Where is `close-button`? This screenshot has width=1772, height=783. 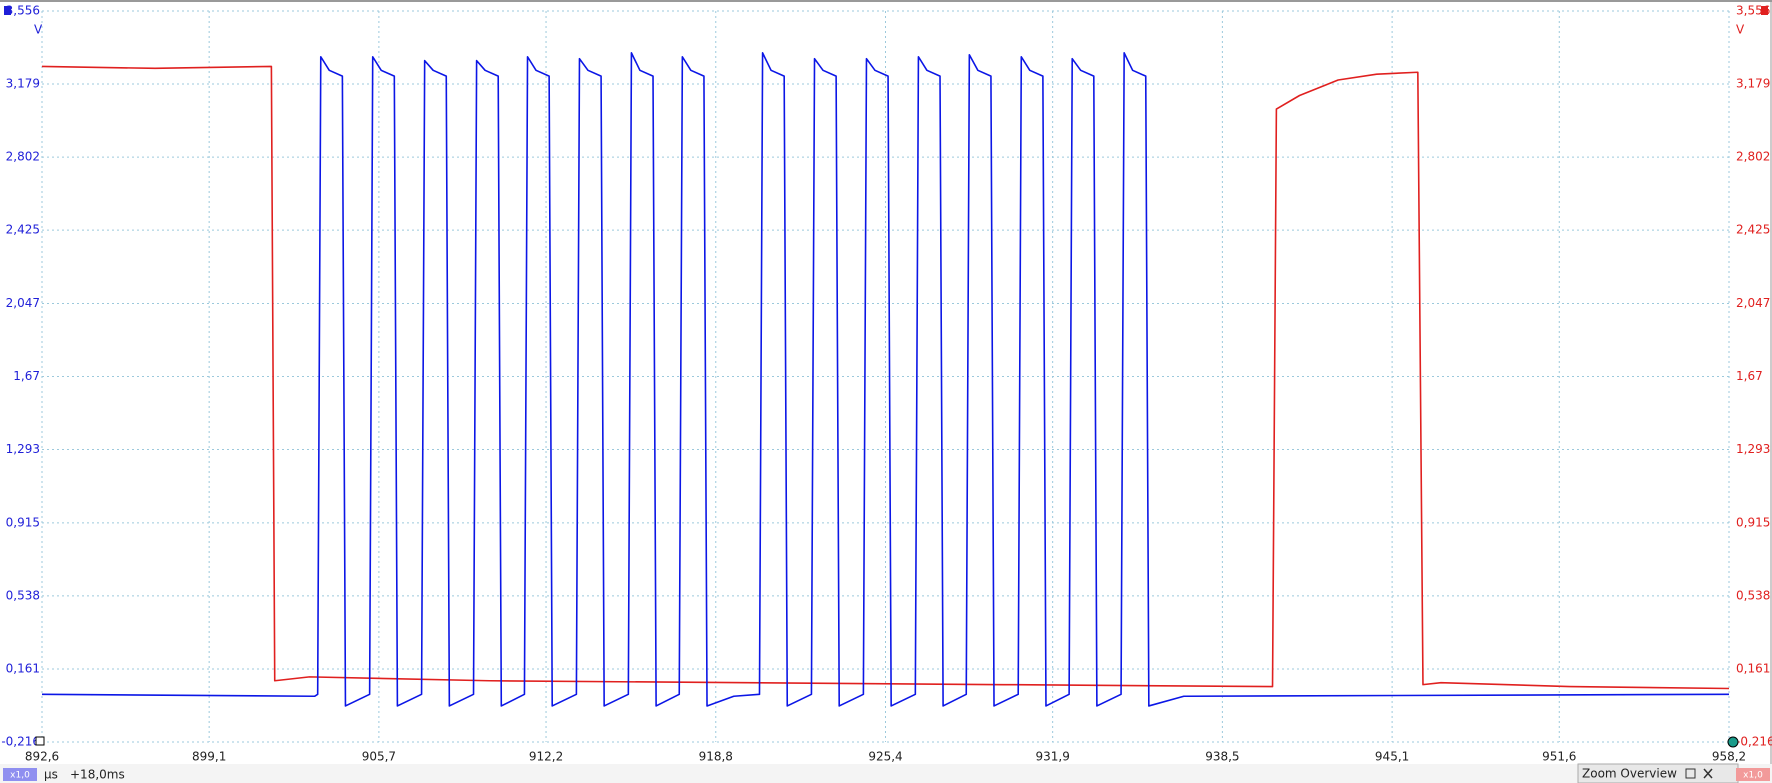
close-button is located at coordinates (1708, 773).